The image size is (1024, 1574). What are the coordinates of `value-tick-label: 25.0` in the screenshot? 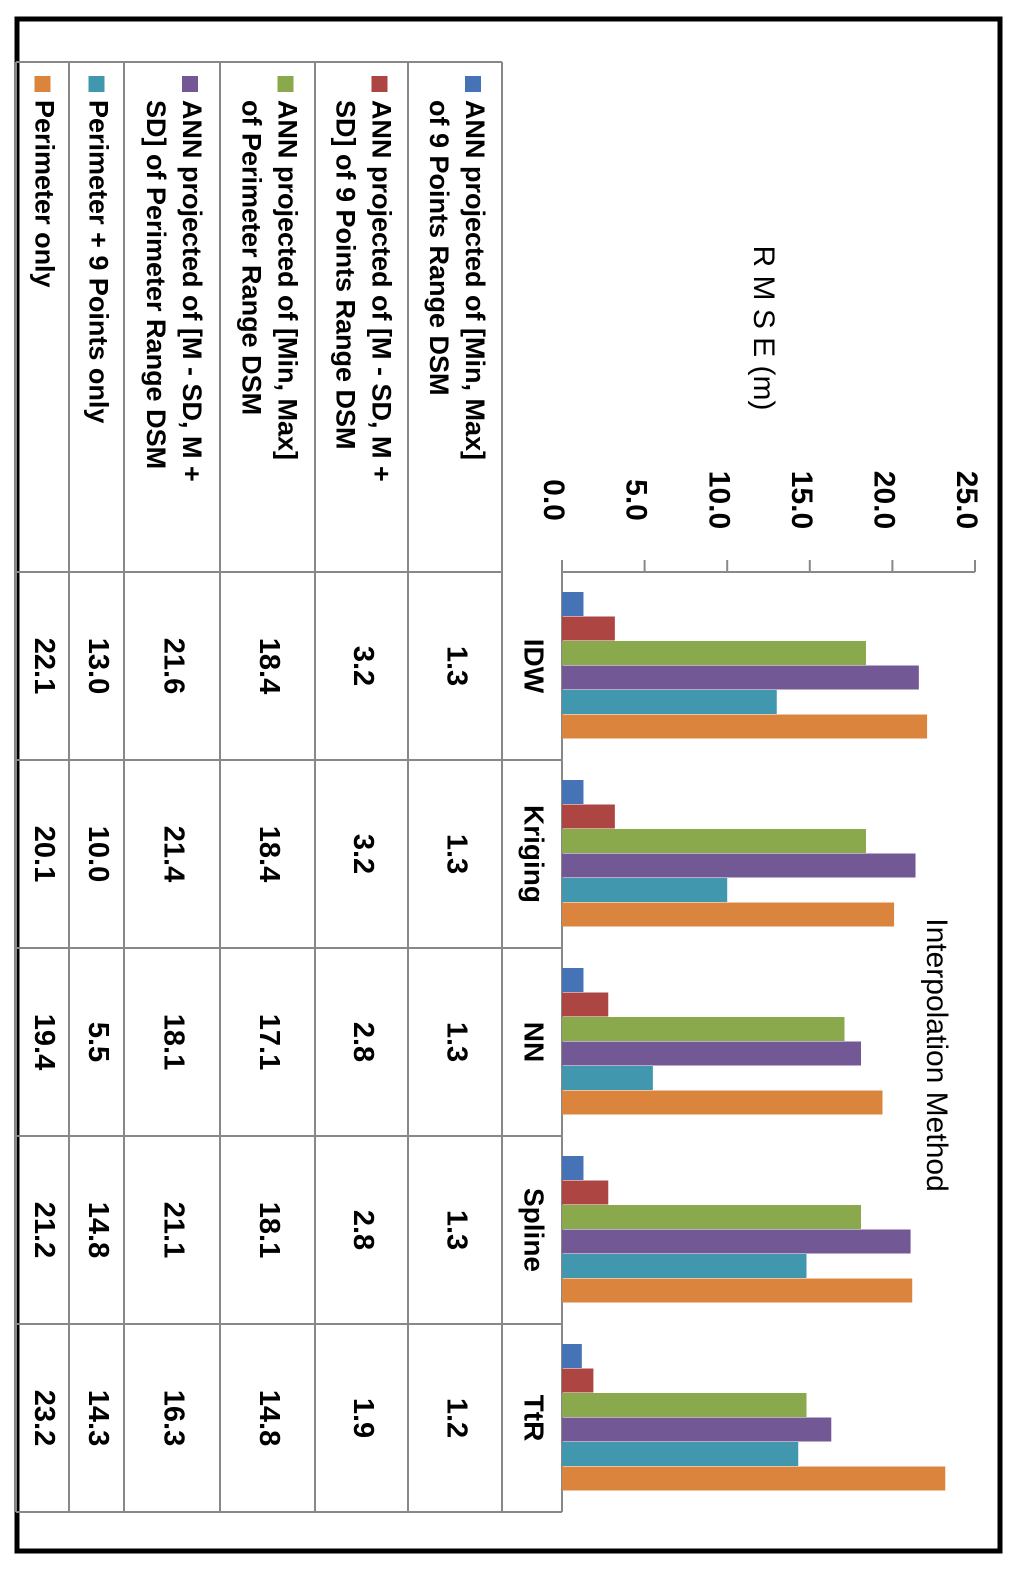 It's located at (966, 500).